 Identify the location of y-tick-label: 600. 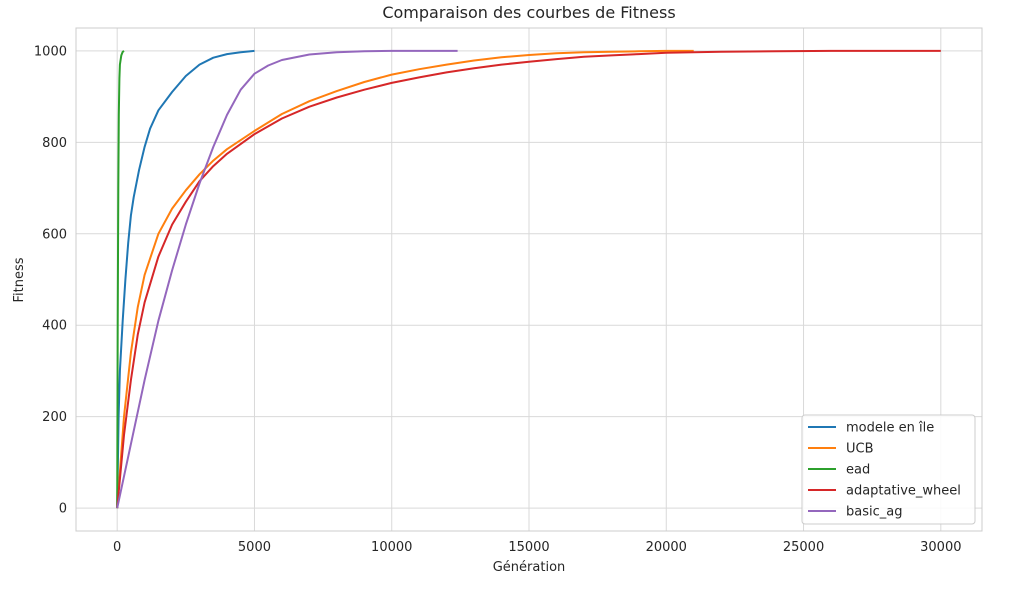
(54, 234).